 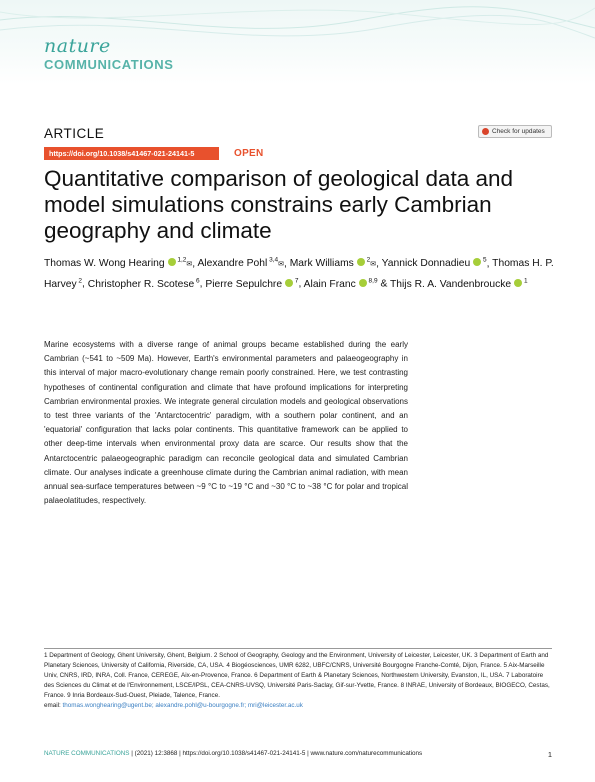 I want to click on author-affiliation-sup: 1, so click(x=525, y=281).